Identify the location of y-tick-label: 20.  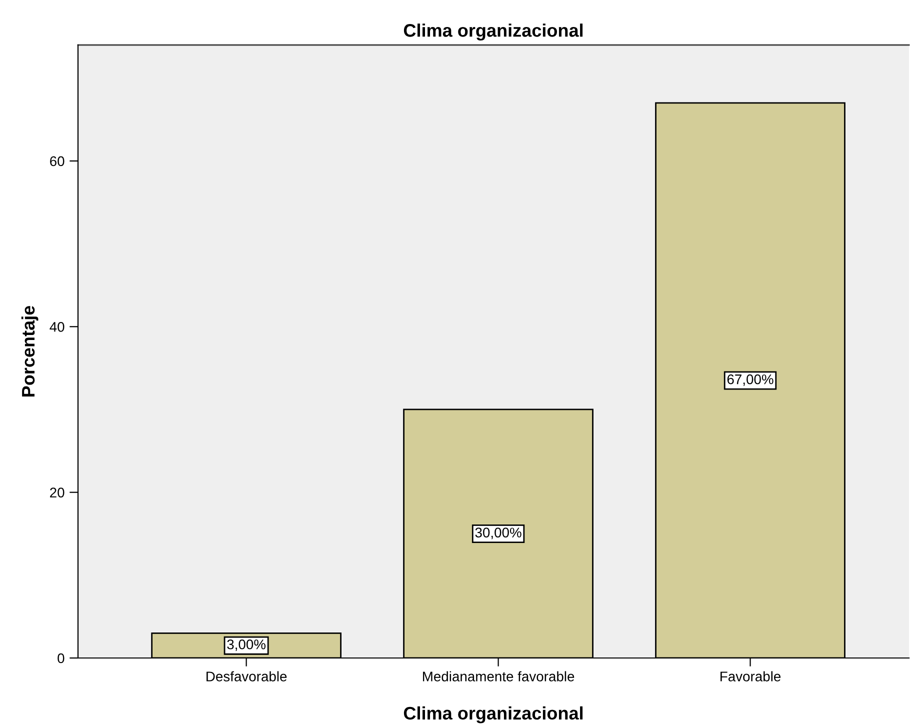
(57, 493).